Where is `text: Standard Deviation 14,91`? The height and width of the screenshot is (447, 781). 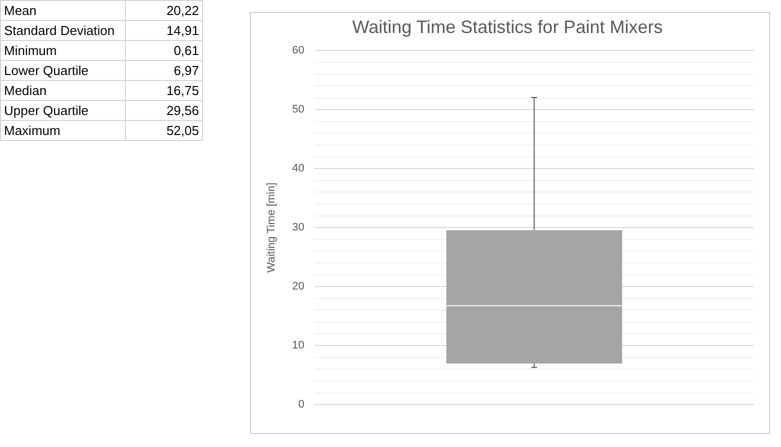 text: Standard Deviation 14,91 is located at coordinates (101, 30).